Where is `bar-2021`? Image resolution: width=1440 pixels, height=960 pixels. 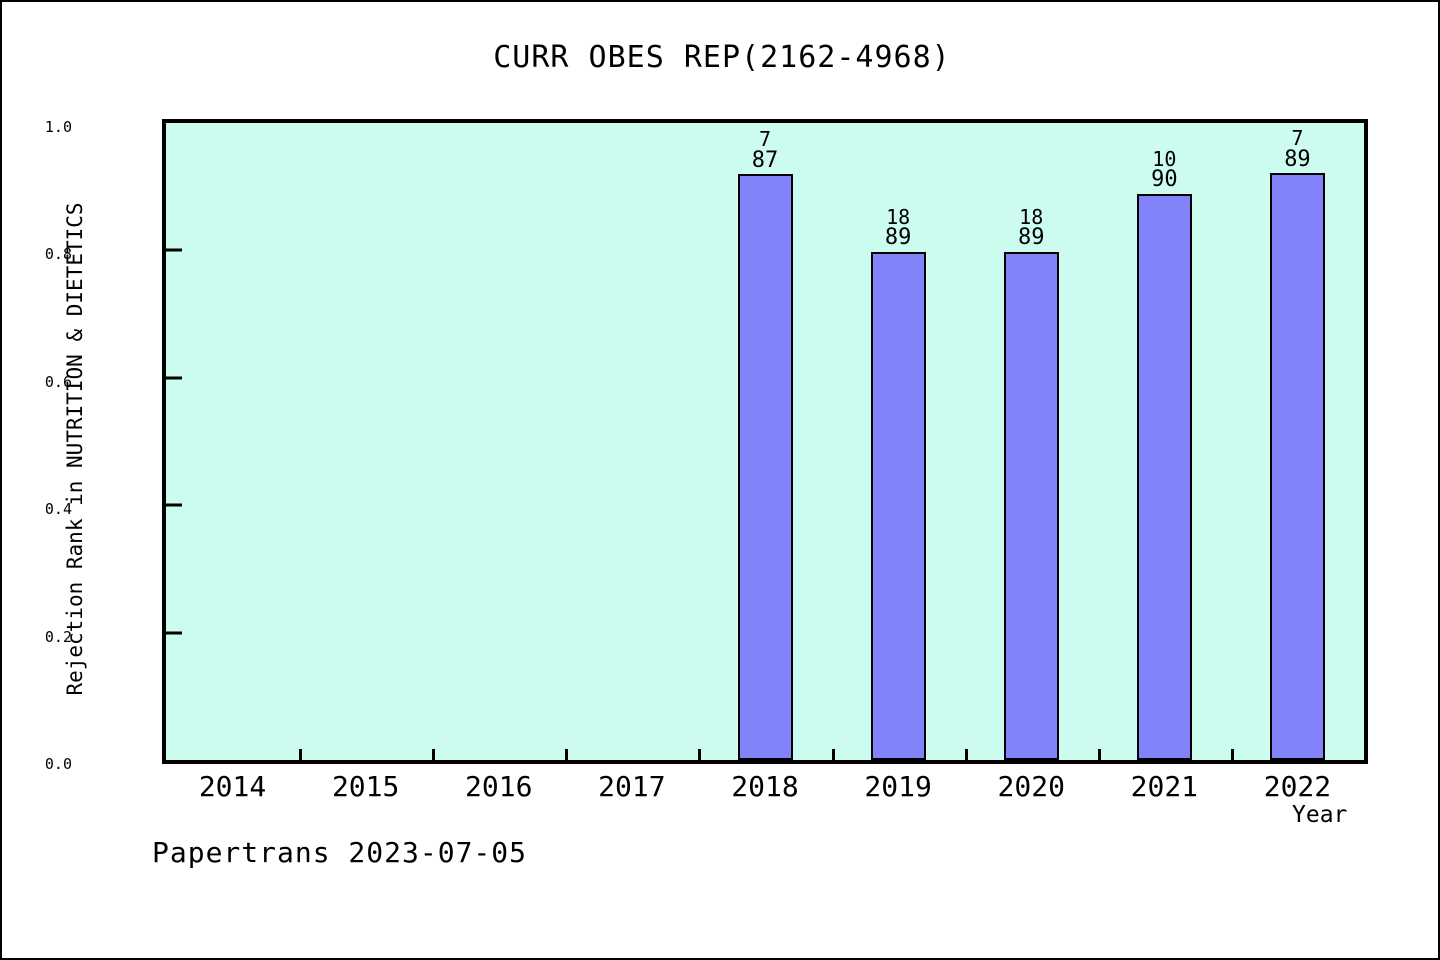 bar-2021 is located at coordinates (1165, 476).